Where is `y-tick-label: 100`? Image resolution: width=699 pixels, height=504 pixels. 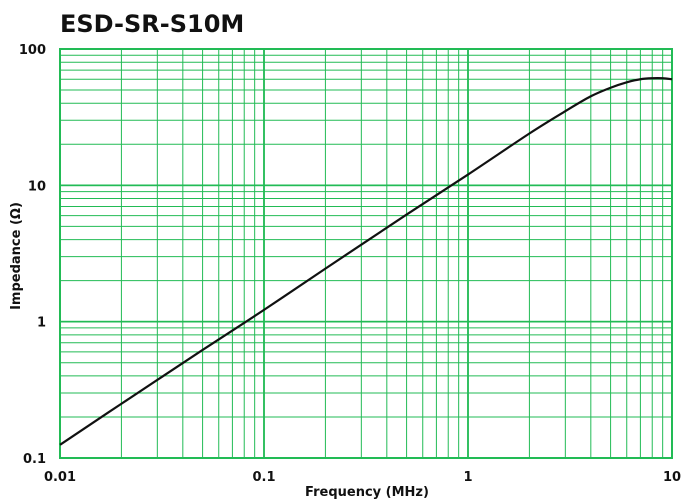 y-tick-label: 100 is located at coordinates (32, 50).